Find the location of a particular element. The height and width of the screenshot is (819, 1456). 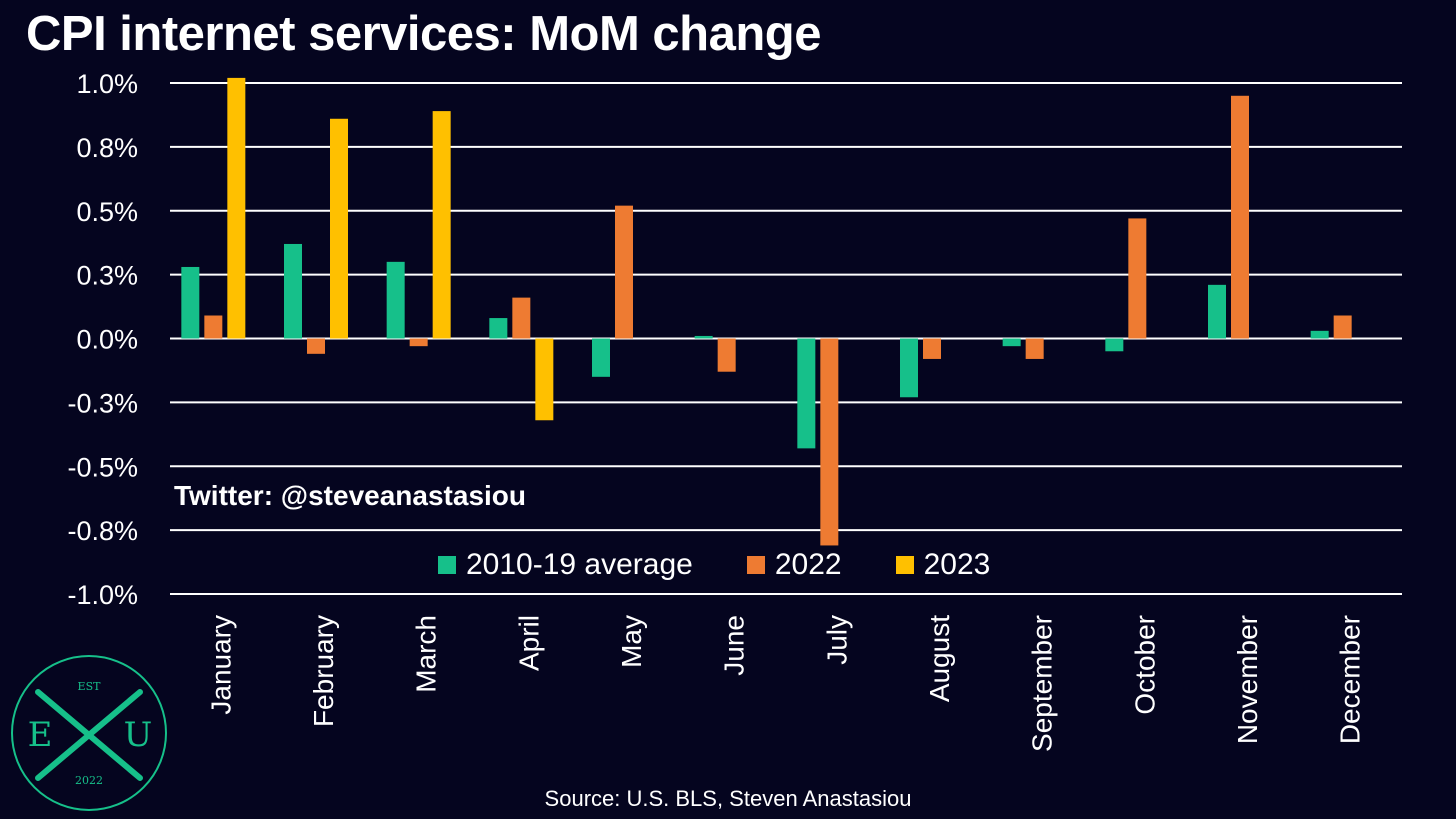

bar-february-2023 is located at coordinates (339, 228).